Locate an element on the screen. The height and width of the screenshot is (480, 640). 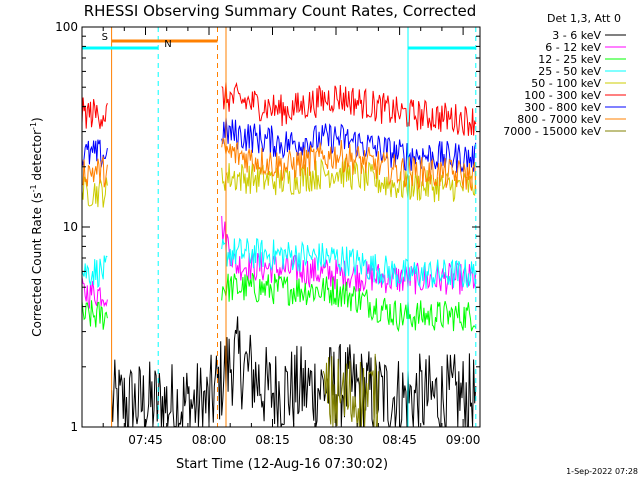
series-line-6-12-kev is located at coordinates (279, 262).